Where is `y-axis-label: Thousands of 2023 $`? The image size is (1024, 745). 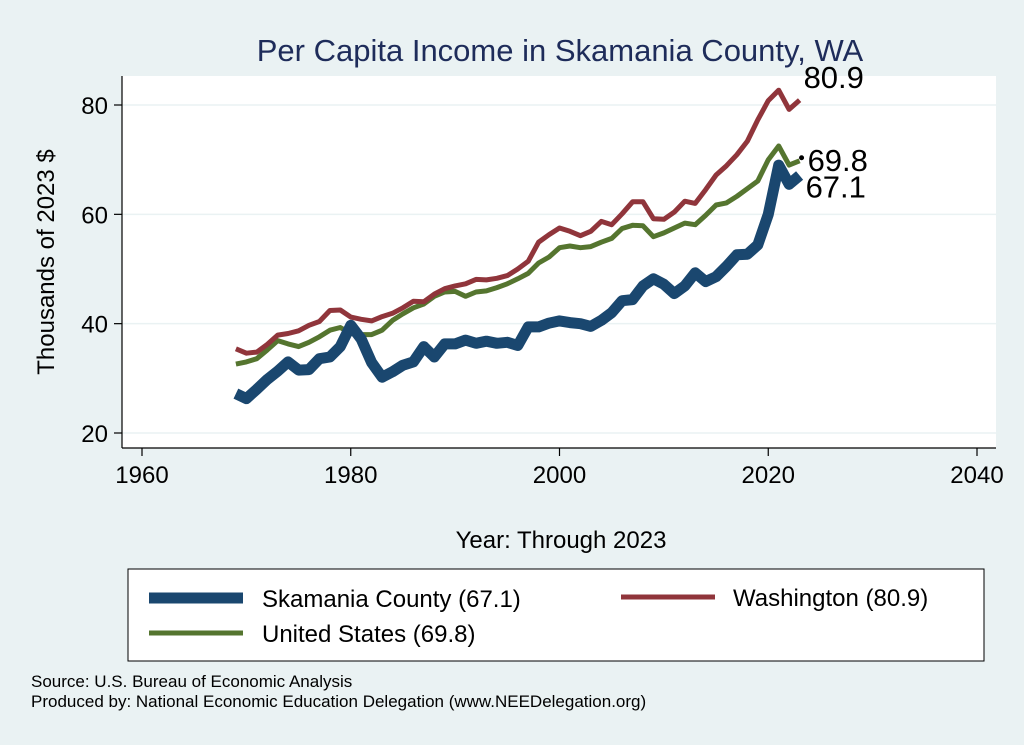 y-axis-label: Thousands of 2023 $ is located at coordinates (46, 262).